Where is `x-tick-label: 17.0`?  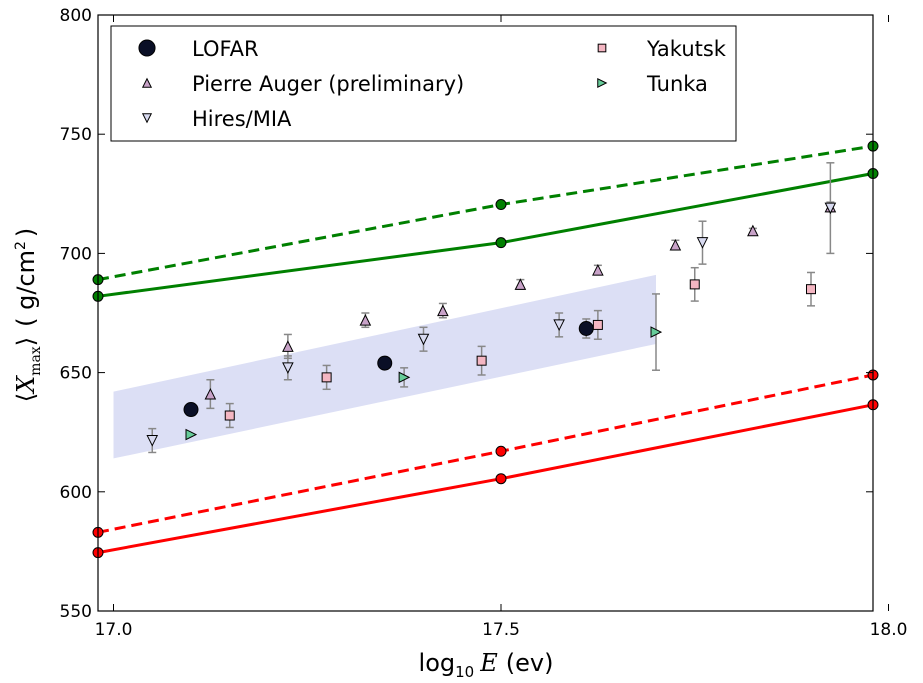
x-tick-label: 17.0 is located at coordinates (114, 630).